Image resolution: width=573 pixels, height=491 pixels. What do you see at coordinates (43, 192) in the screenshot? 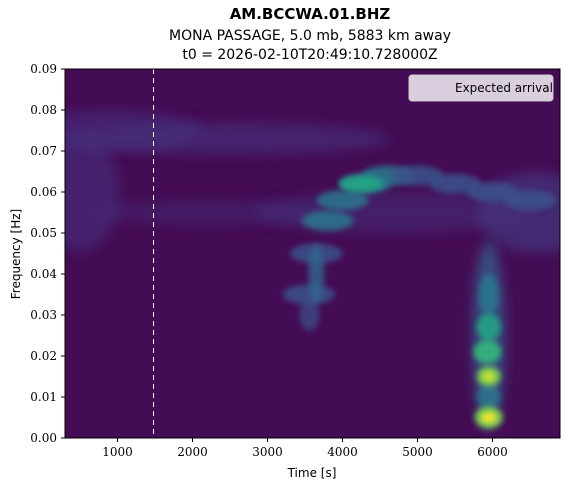
I see `y-tick-label: 0.06` at bounding box center [43, 192].